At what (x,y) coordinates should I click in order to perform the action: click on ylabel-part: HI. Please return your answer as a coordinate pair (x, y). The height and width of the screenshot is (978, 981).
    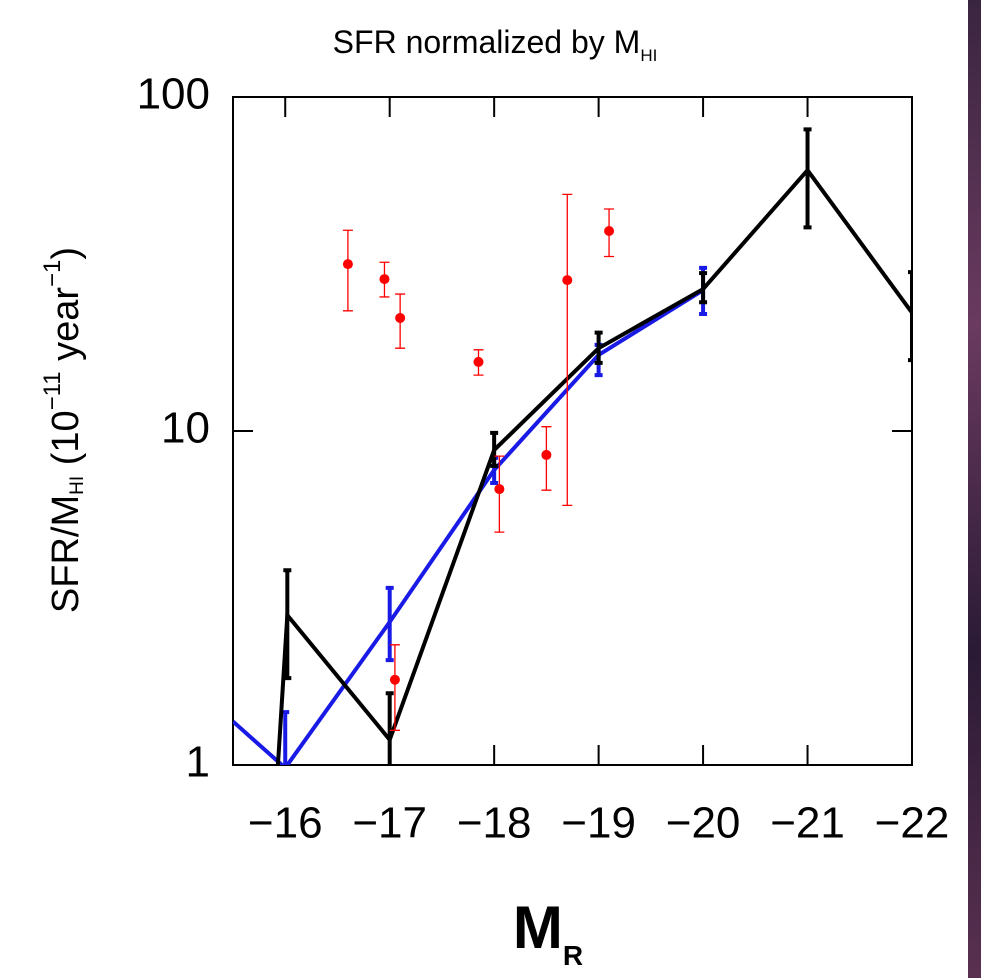
    Looking at the image, I should click on (77, 485).